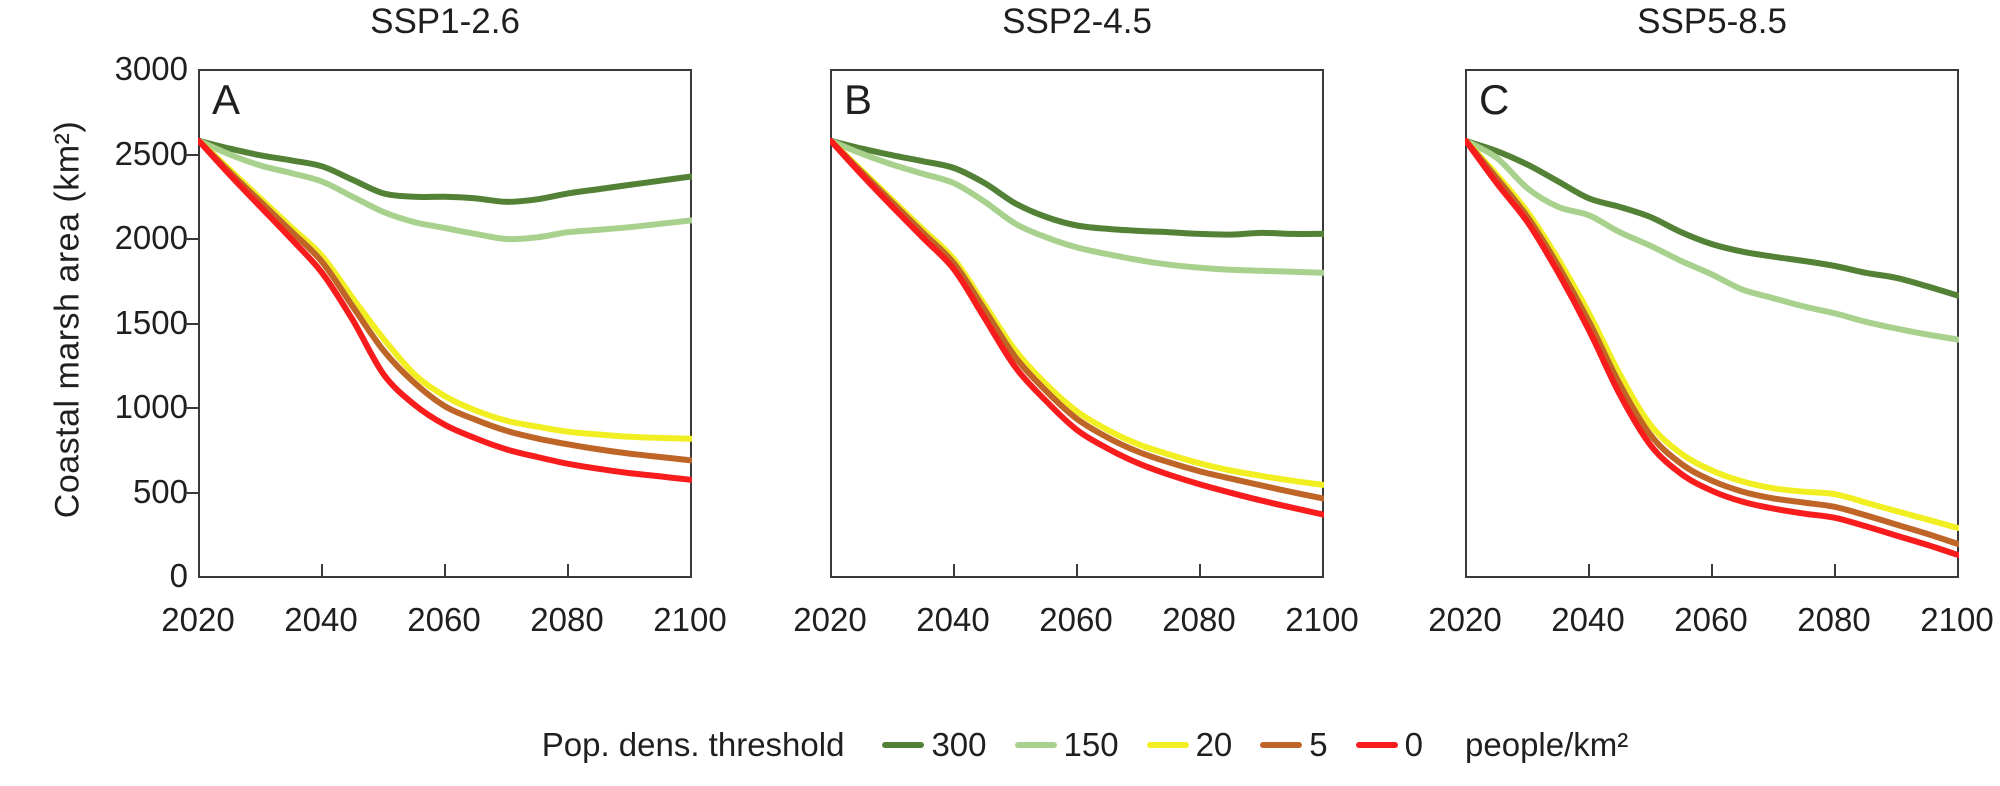 Image resolution: width=2000 pixels, height=786 pixels. I want to click on panel-title-c: SSP5-8.5, so click(1712, 21).